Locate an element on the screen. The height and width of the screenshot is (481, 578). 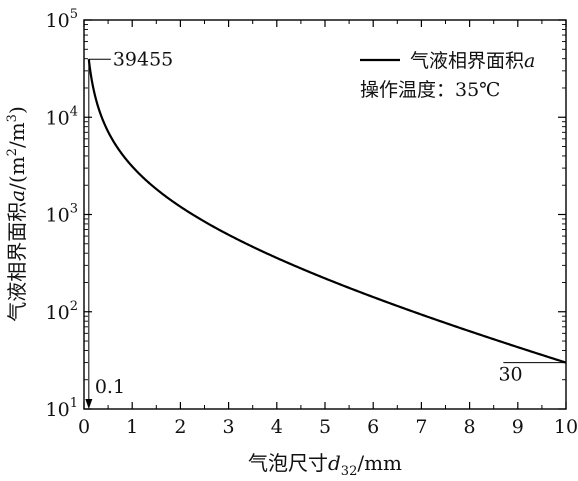
x-tick-label: 6 is located at coordinates (373, 427).